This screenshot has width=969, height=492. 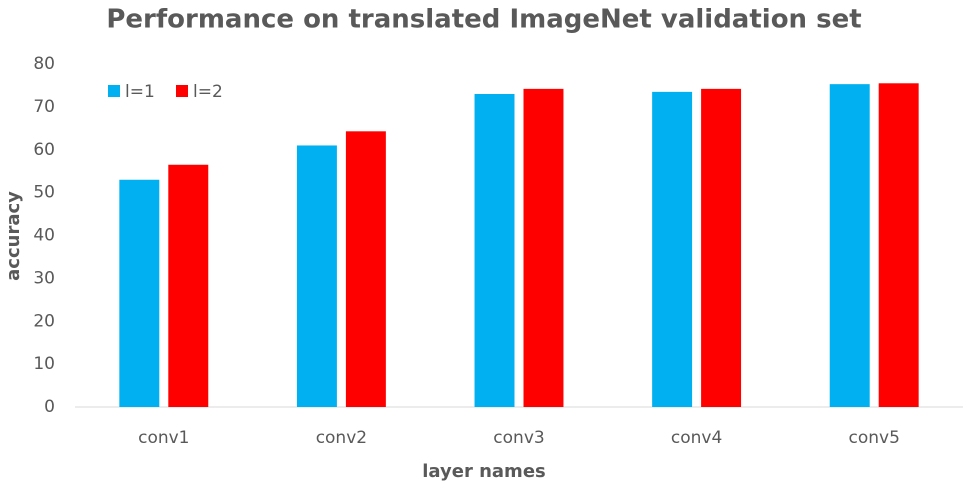 I want to click on y-tick-label: 80, so click(x=44, y=64).